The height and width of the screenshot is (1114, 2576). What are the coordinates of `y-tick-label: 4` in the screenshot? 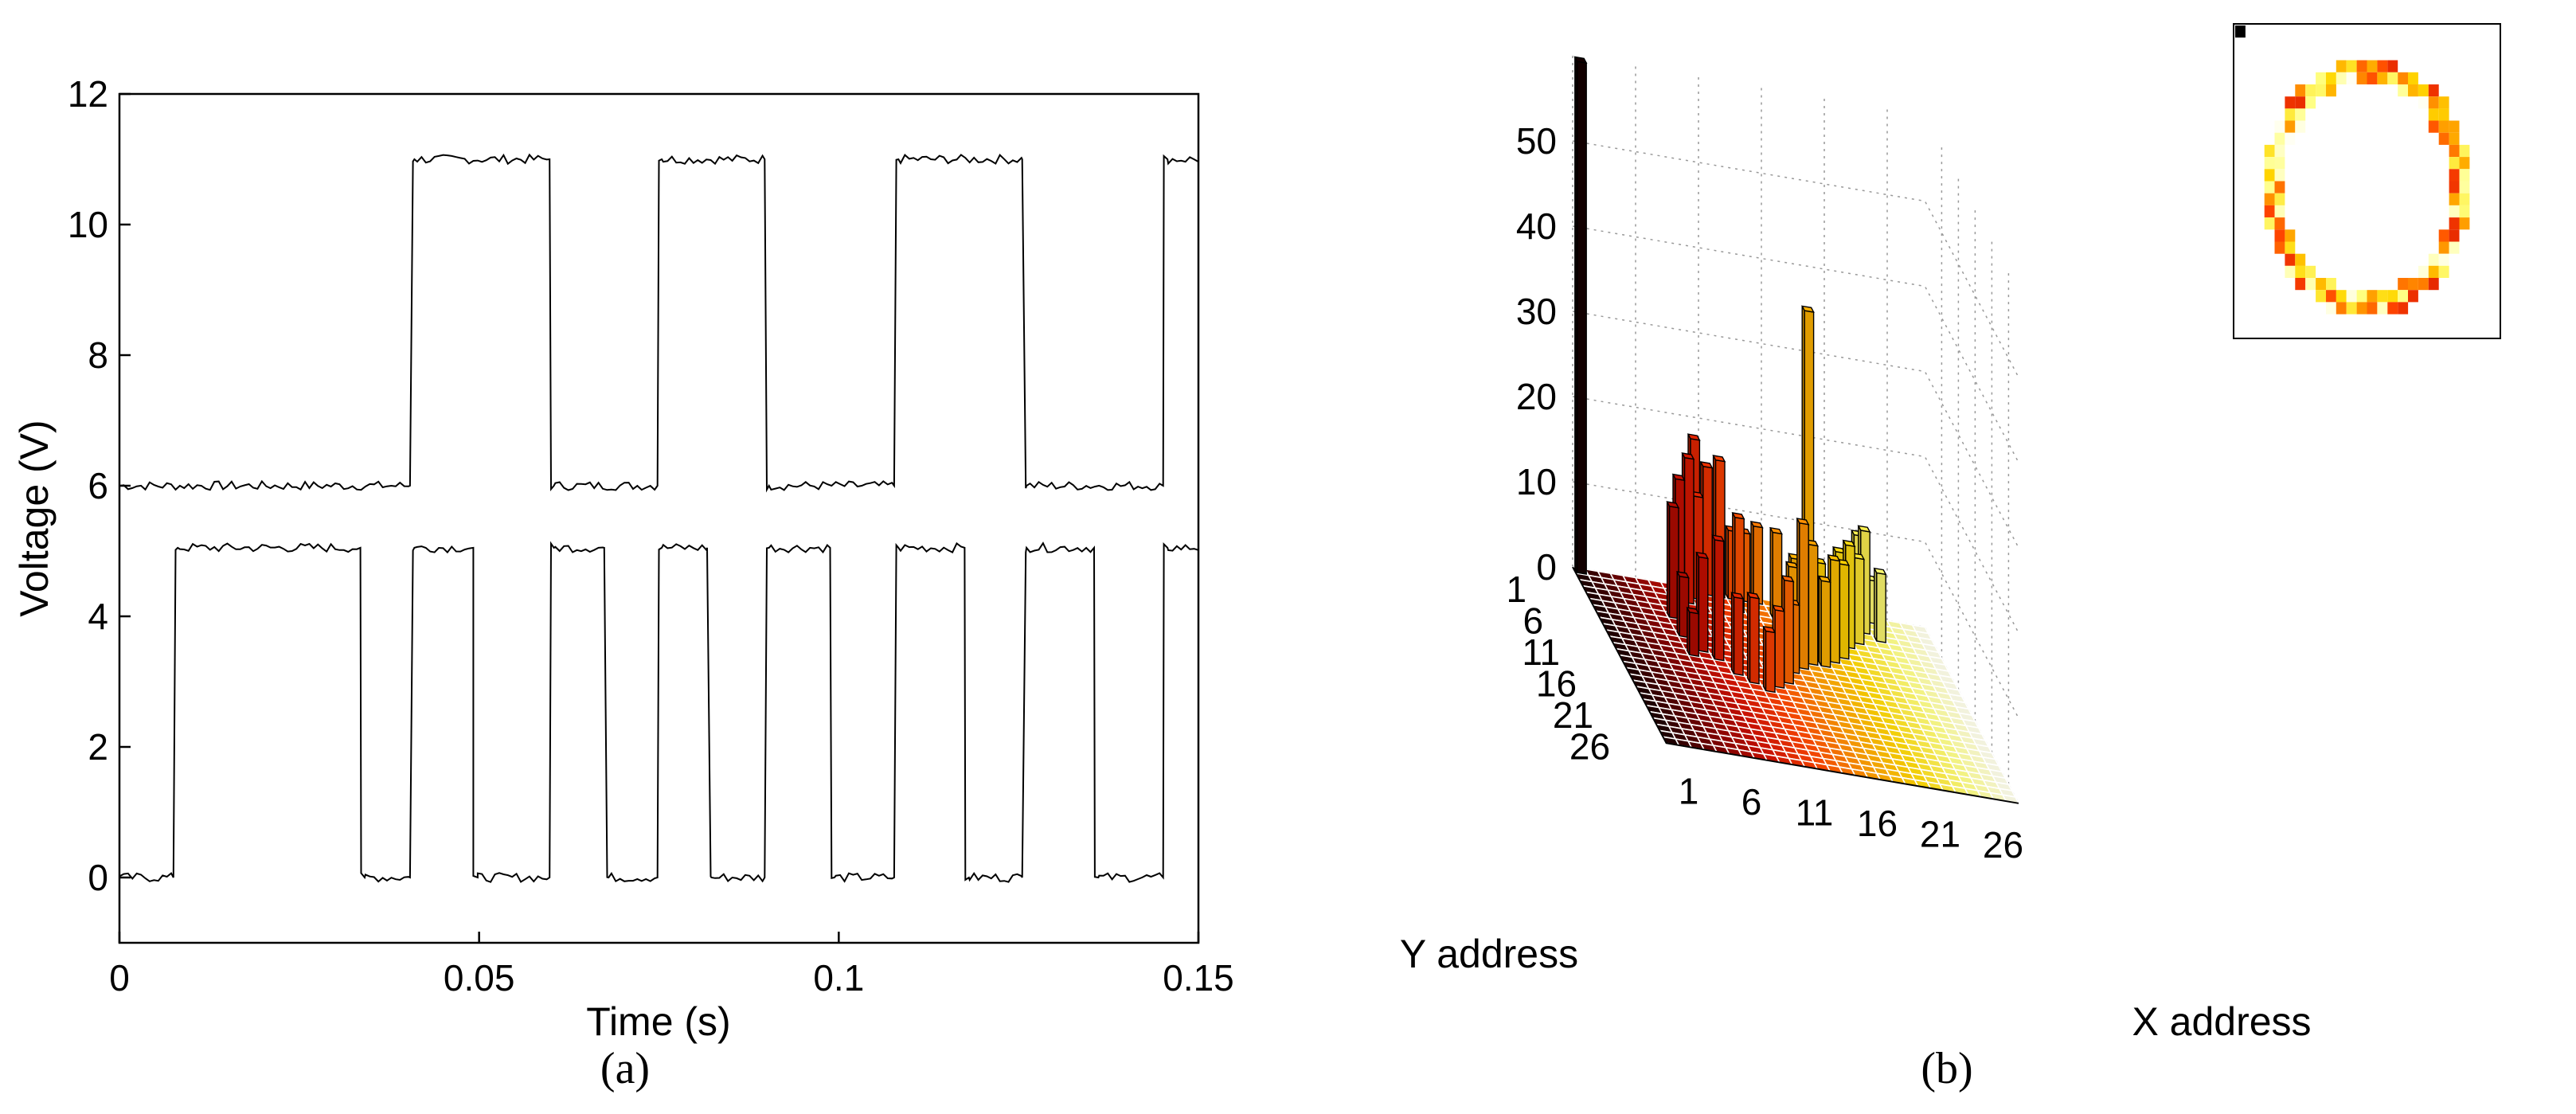 It's located at (98, 616).